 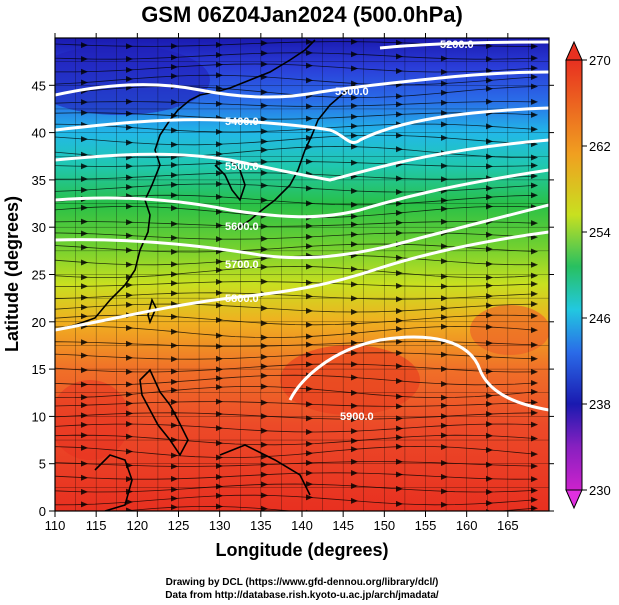 I want to click on x-tick-label: 115, so click(x=96, y=525).